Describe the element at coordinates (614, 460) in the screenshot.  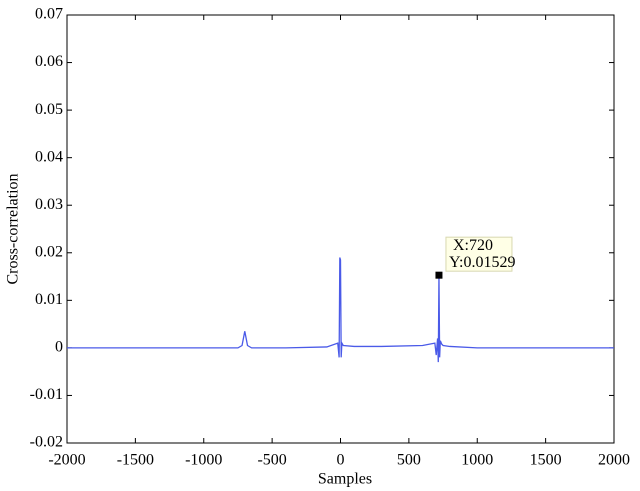
I see `x-tick-label: 2000` at that location.